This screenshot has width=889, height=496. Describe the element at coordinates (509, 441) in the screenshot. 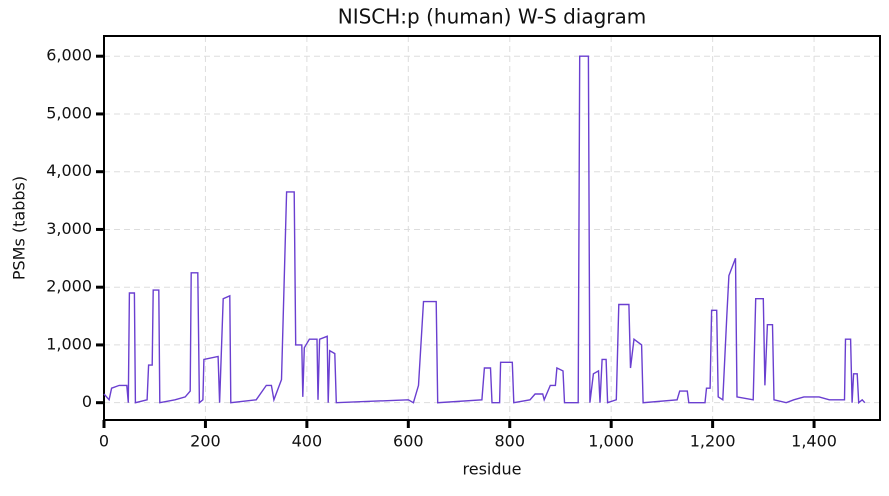

I see `x-tick-label: 800` at that location.